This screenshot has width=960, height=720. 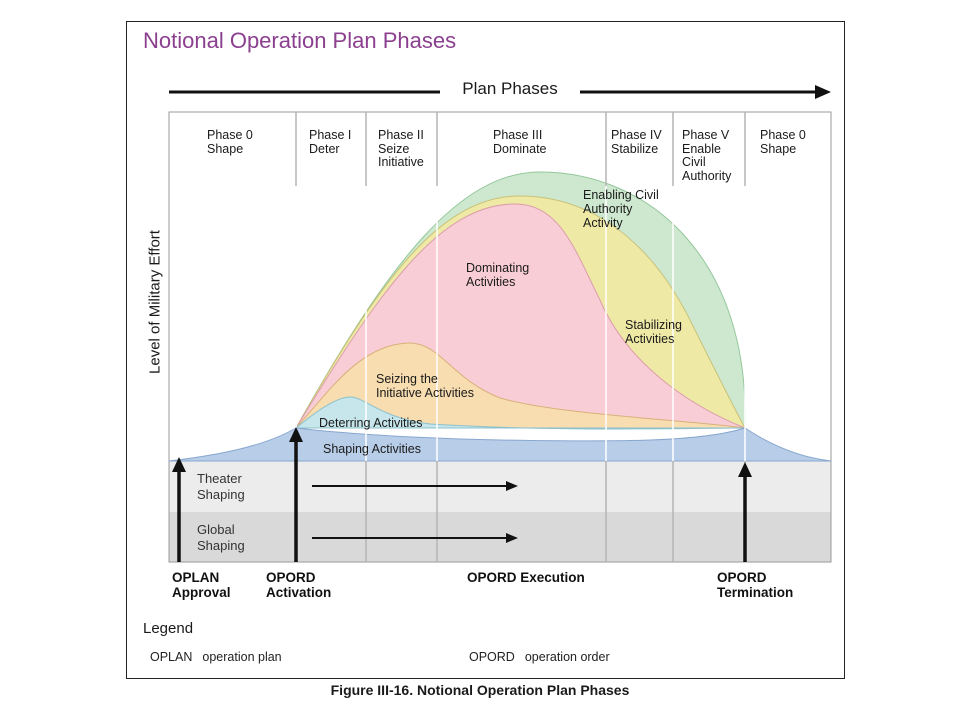 I want to click on plan-phases-label: Plan Phases, so click(x=510, y=89).